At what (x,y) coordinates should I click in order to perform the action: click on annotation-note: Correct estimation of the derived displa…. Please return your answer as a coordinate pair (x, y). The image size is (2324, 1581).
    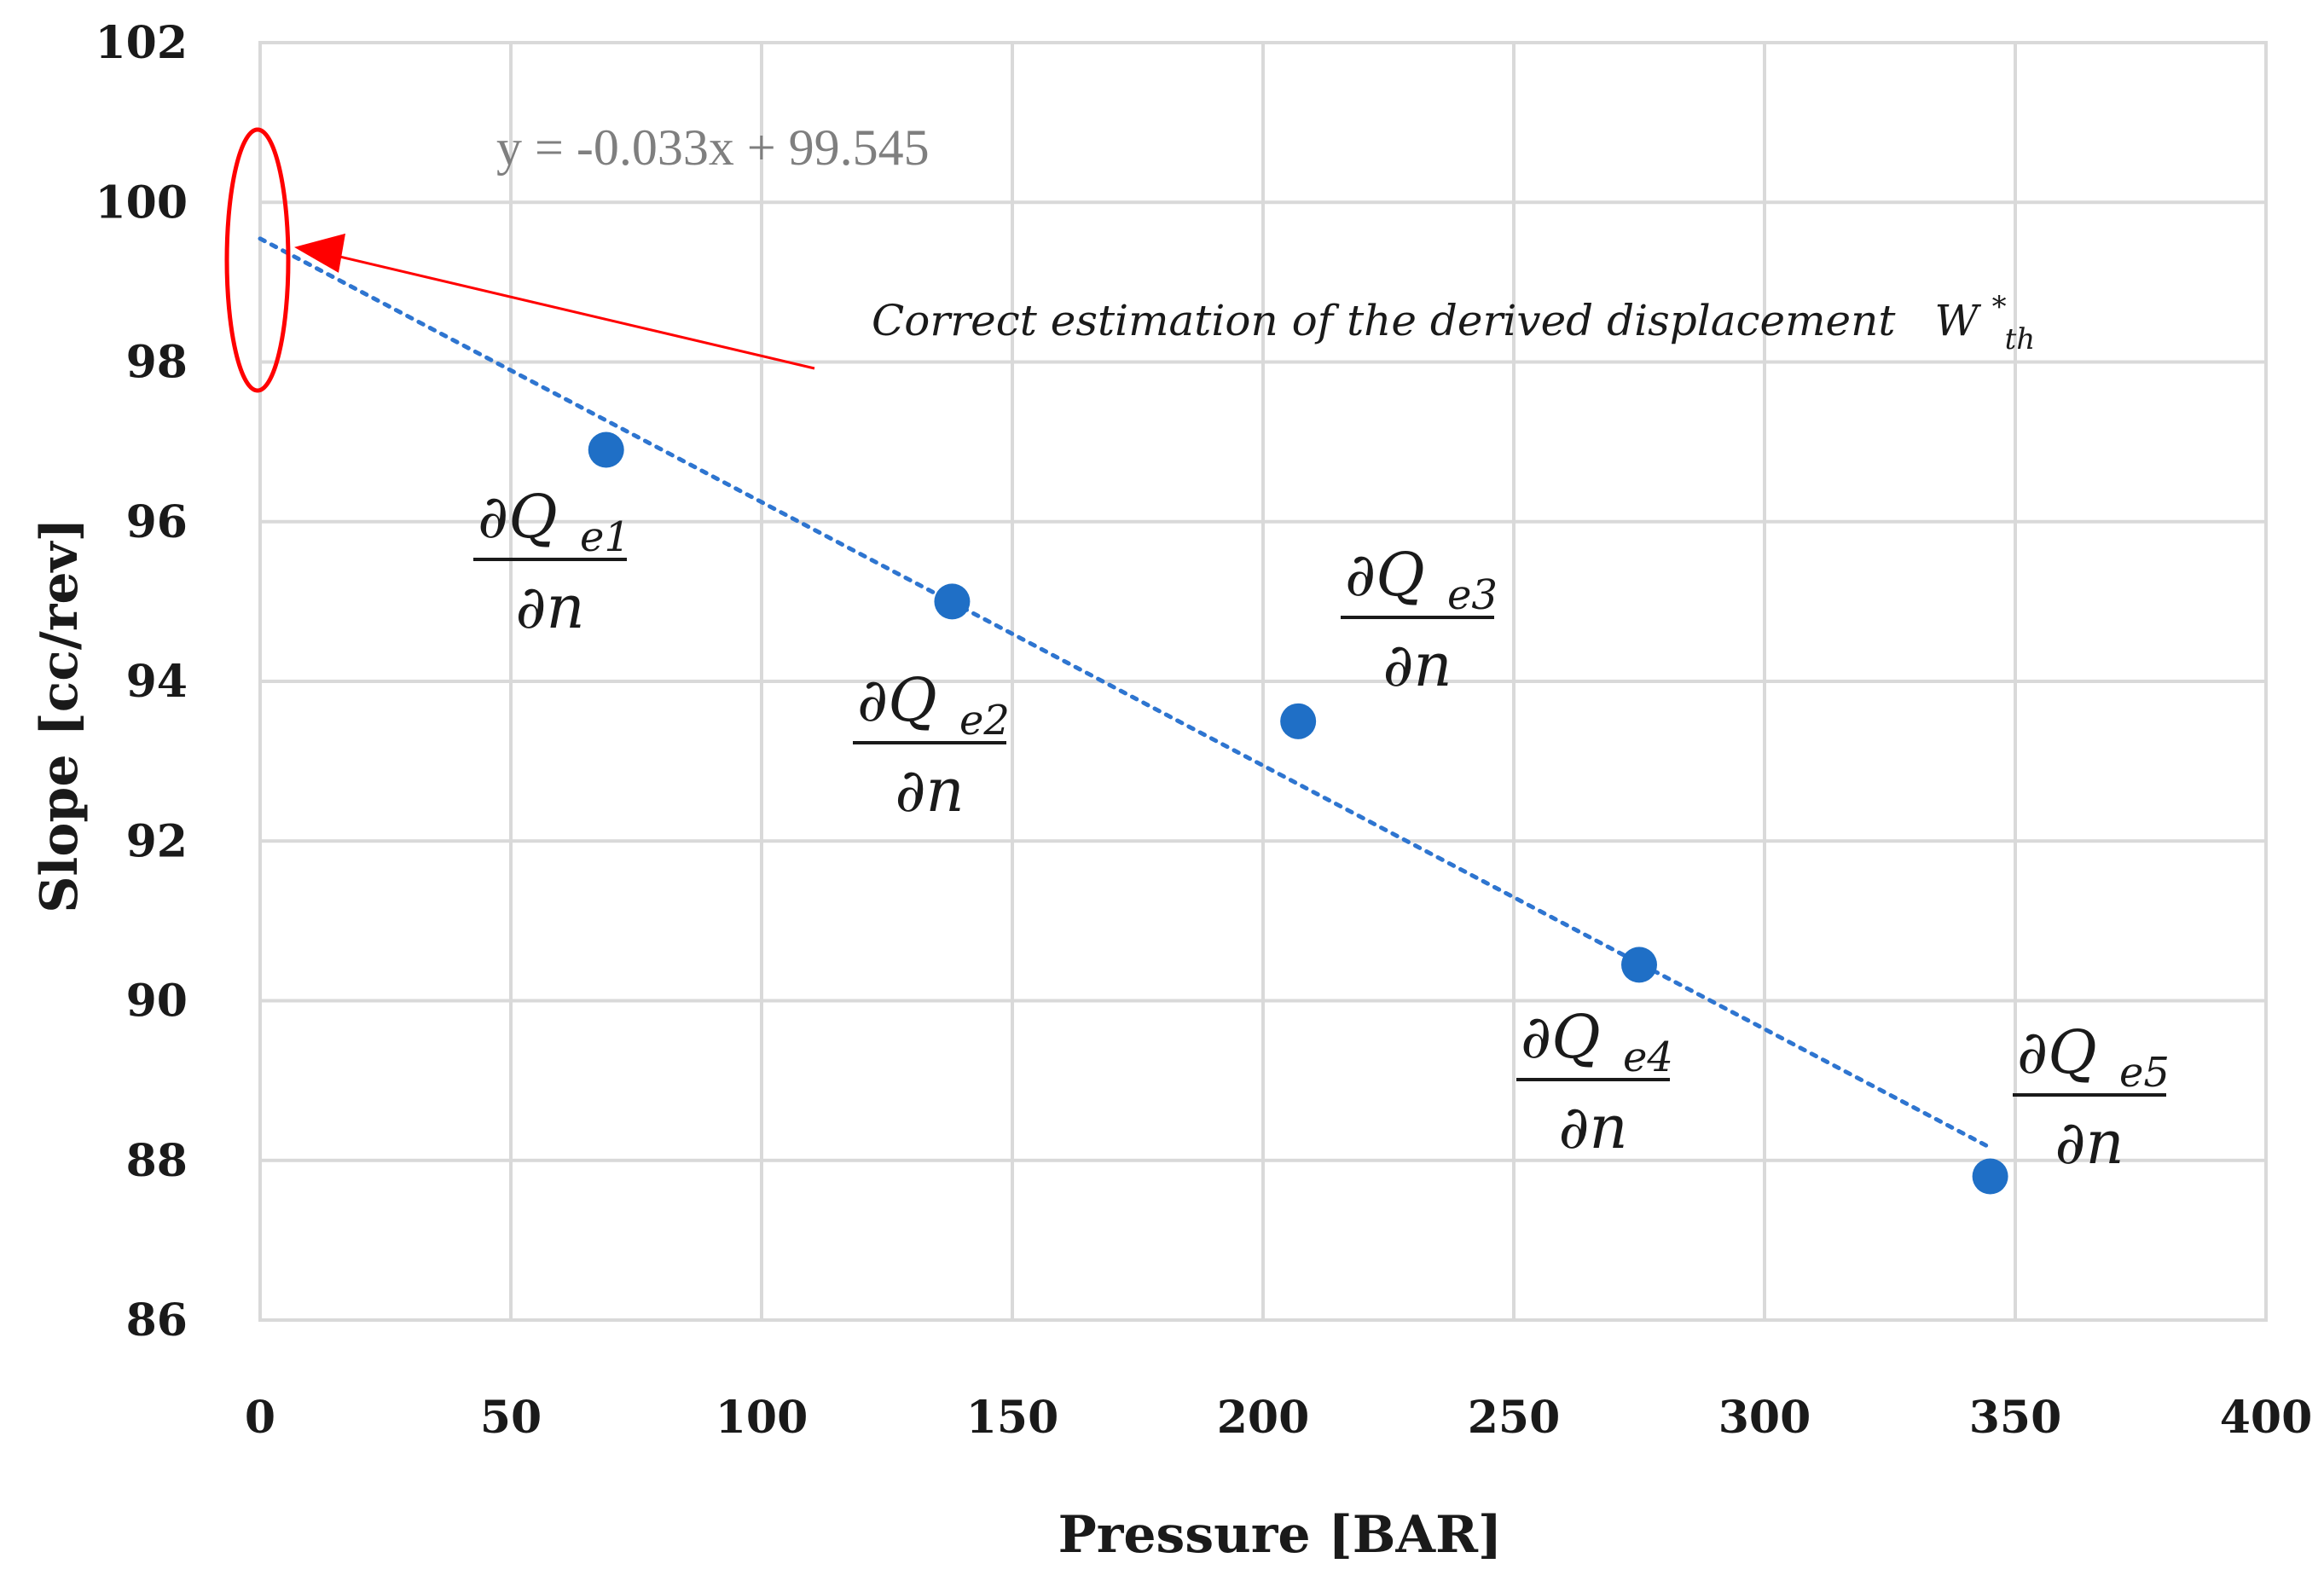
    Looking at the image, I should click on (1384, 320).